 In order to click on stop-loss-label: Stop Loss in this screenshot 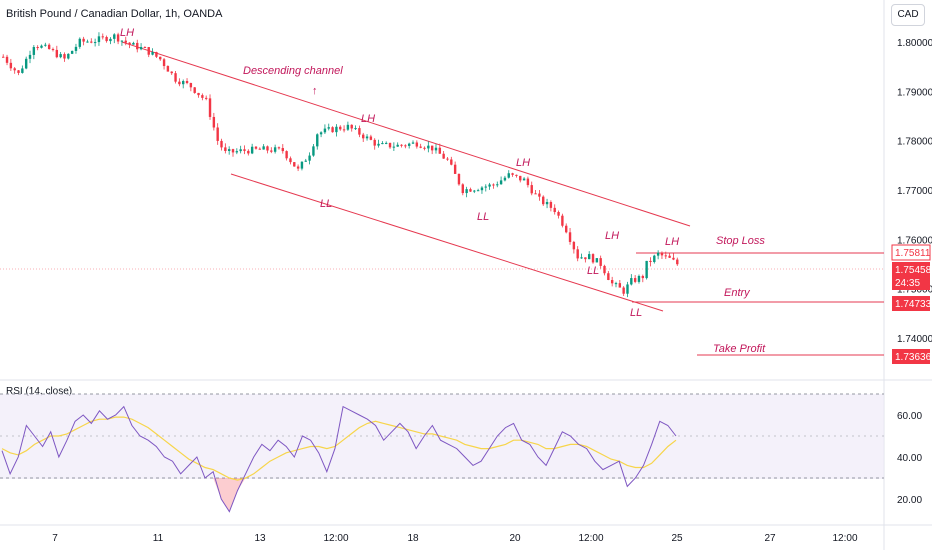, I will do `click(740, 241)`.